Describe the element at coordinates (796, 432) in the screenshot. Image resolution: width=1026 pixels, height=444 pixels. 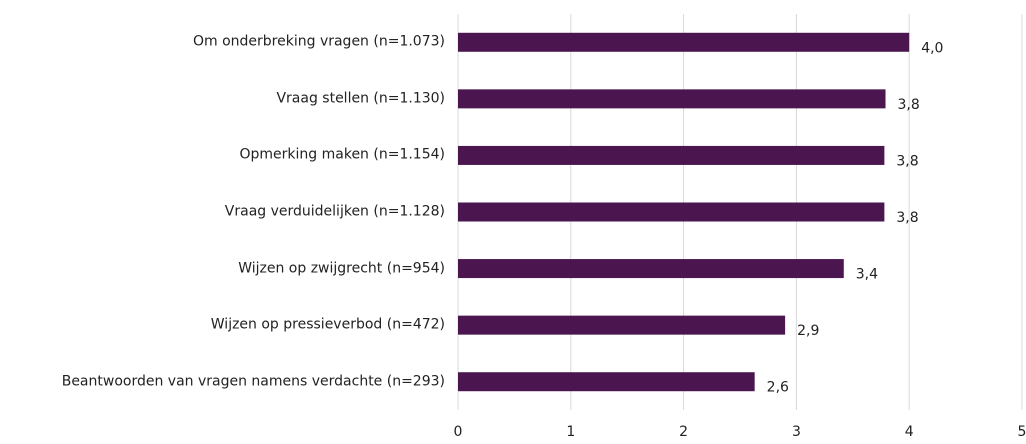
I see `x-tick-label: 3` at that location.